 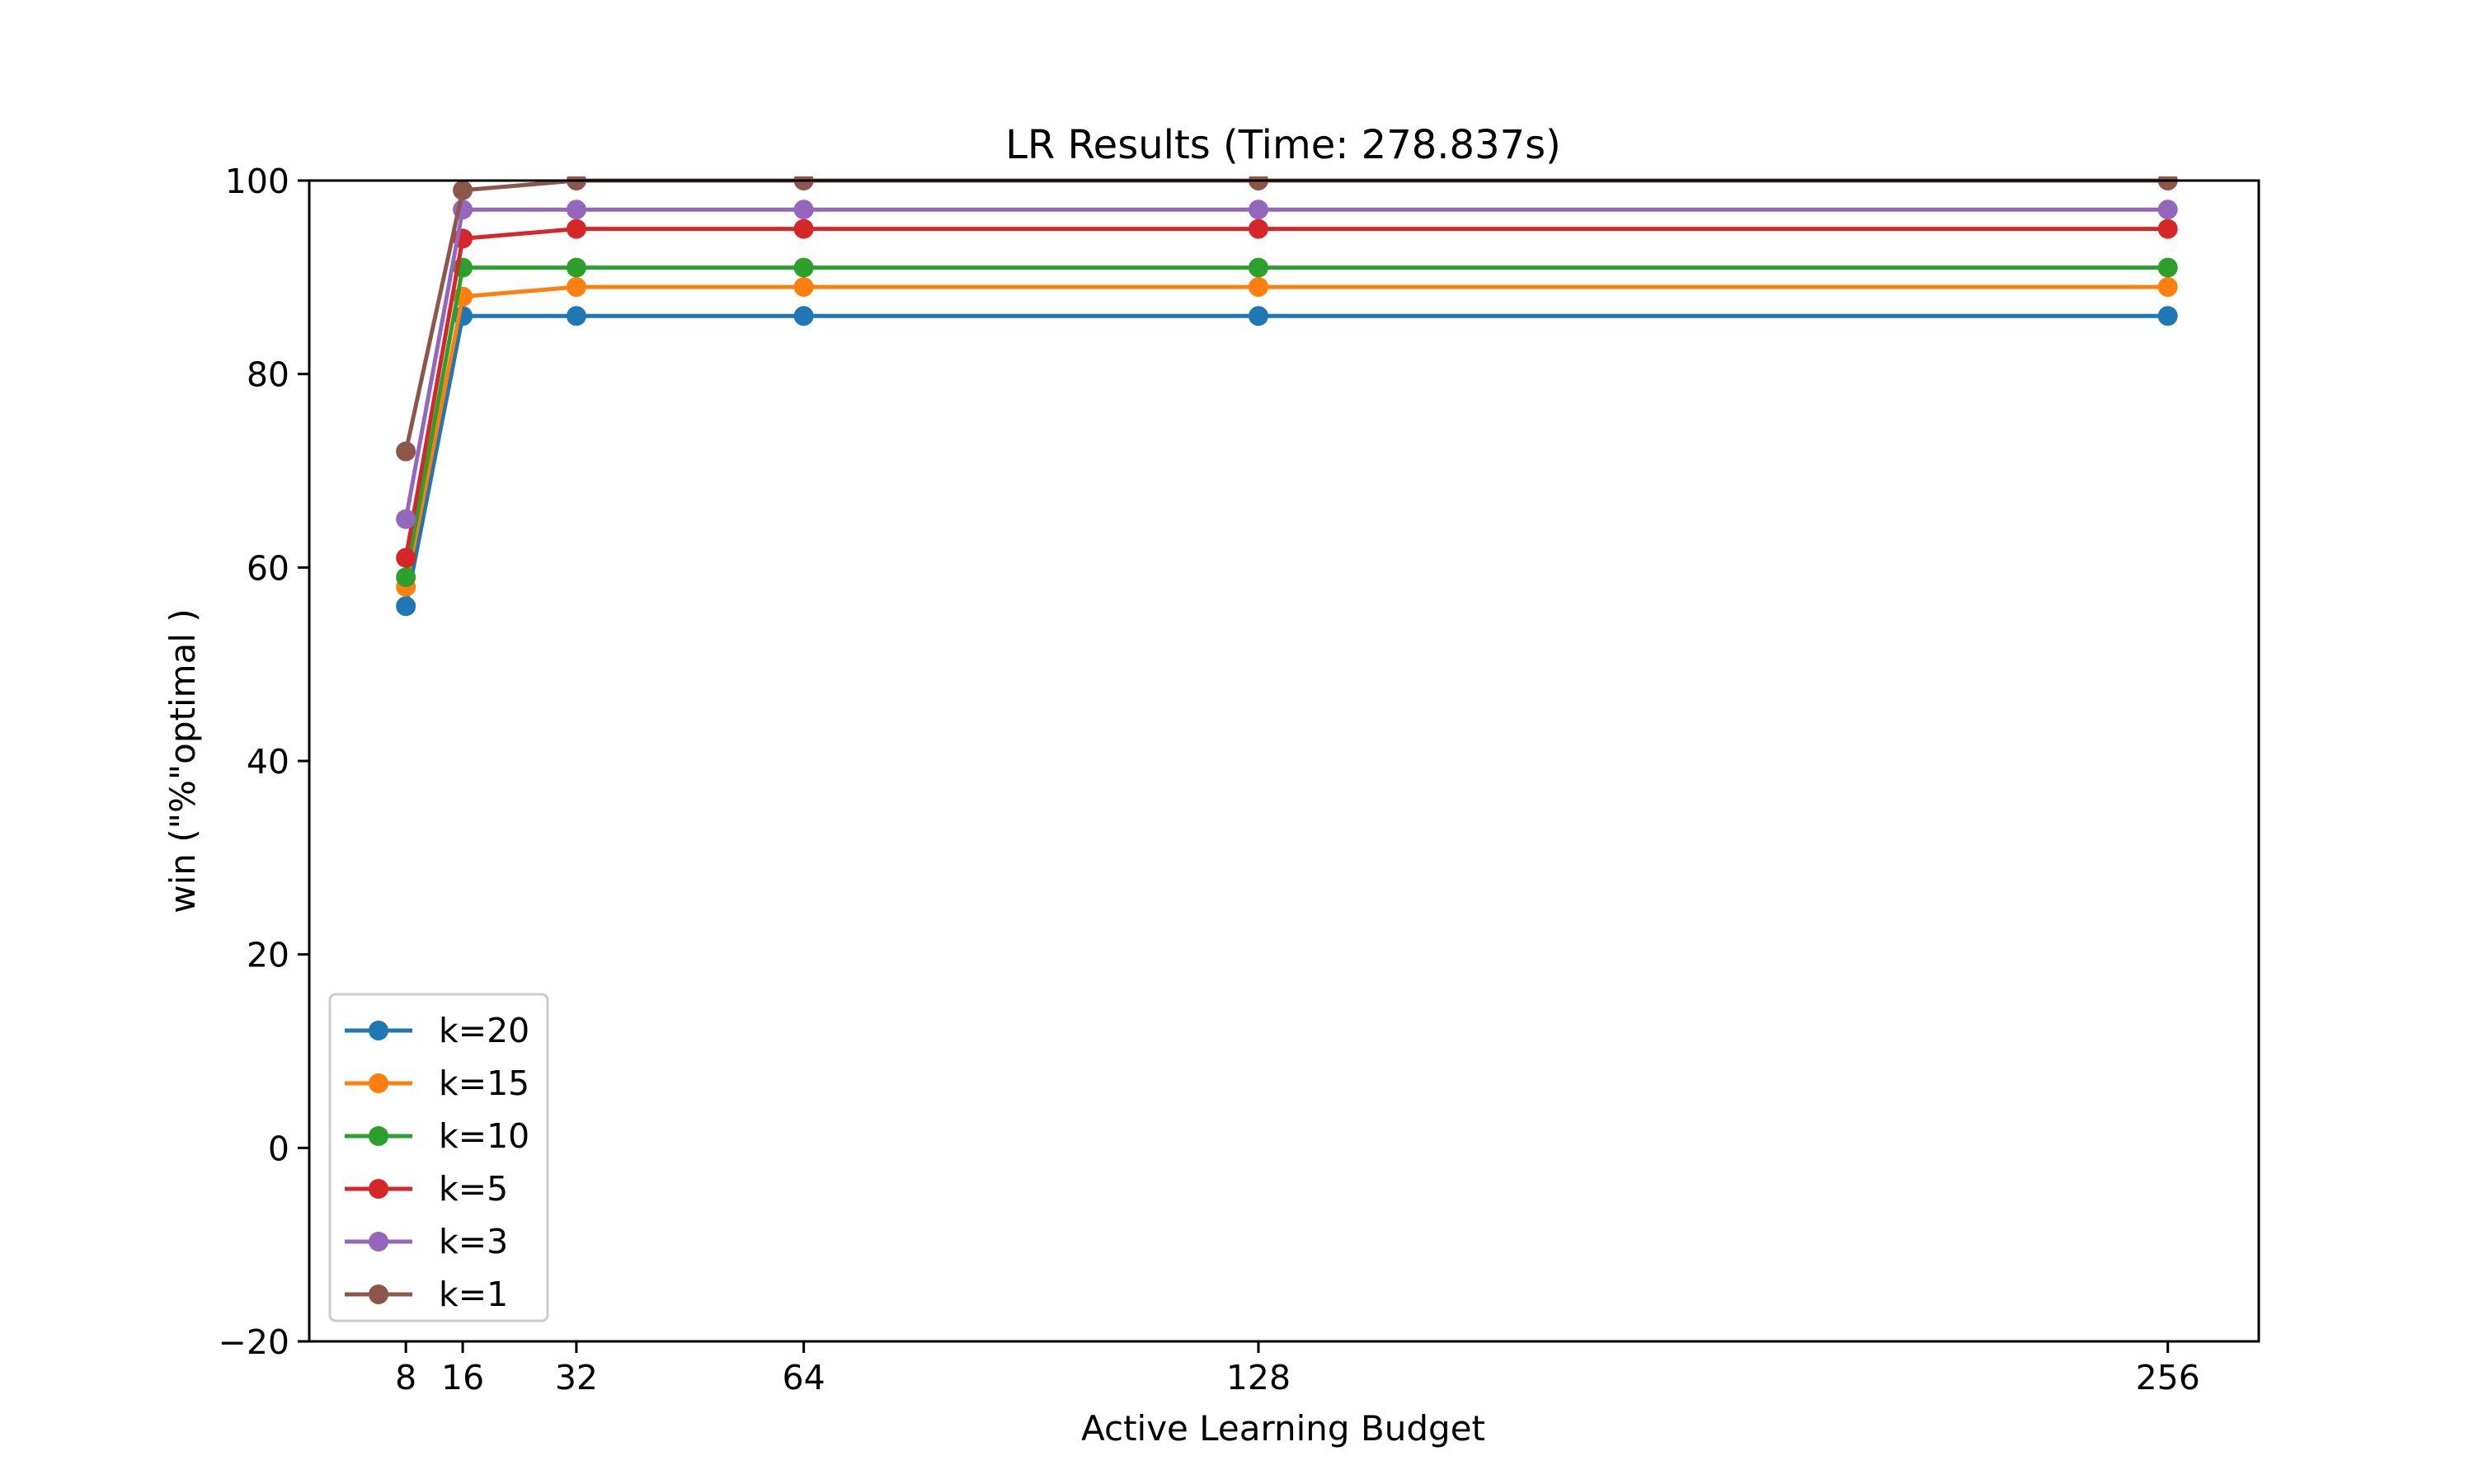 What do you see at coordinates (426, 1241) in the screenshot?
I see `legend-item: k=3` at bounding box center [426, 1241].